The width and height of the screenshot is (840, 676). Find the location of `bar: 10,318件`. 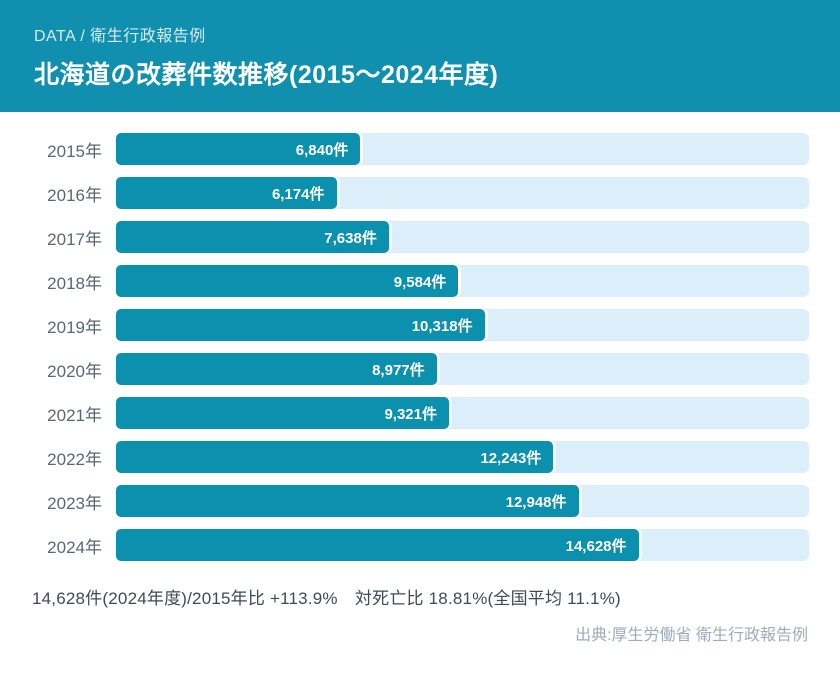

bar: 10,318件 is located at coordinates (300, 325).